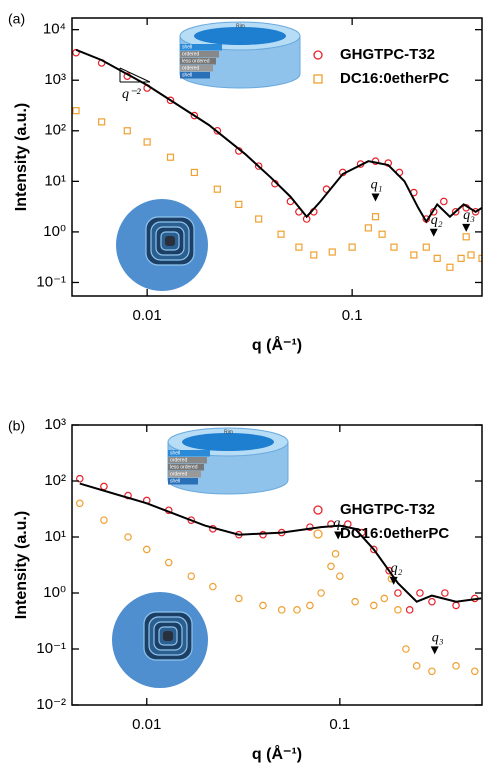 This screenshot has width=484, height=769. Describe the element at coordinates (55, 536) in the screenshot. I see `y-tick-label: 10¹` at that location.